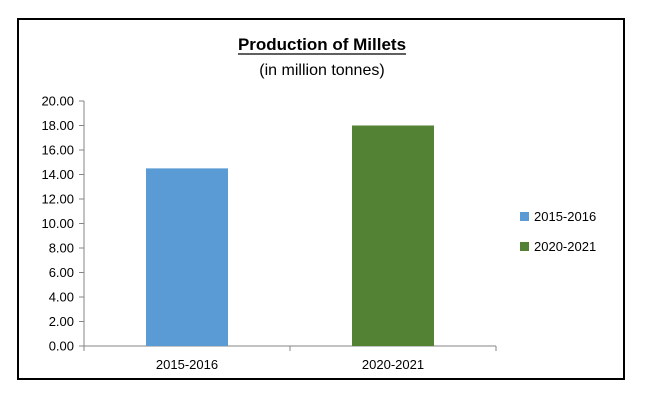  What do you see at coordinates (57, 125) in the screenshot?
I see `y-tick-label: 18.00` at bounding box center [57, 125].